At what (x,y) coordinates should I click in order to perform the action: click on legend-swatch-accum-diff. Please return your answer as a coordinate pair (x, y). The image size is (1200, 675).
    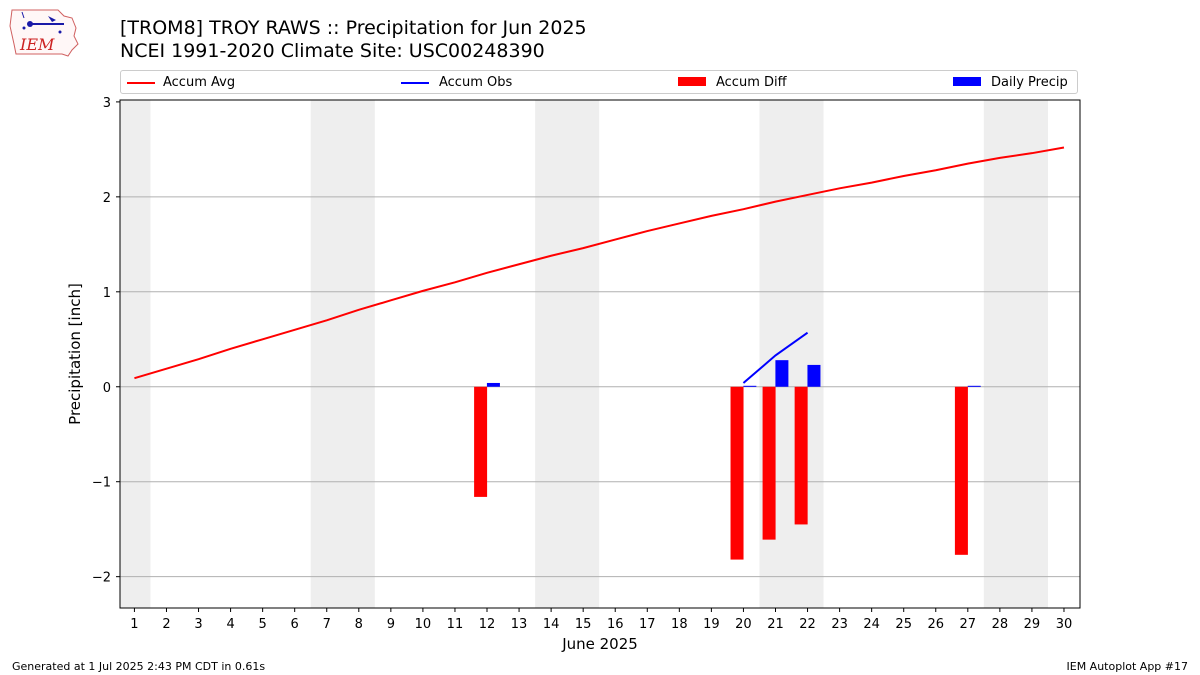
    Looking at the image, I should click on (692, 81).